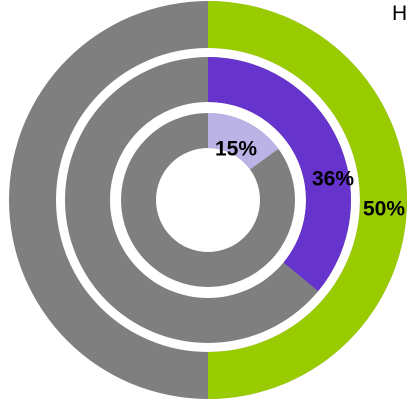  I want to click on ring-value-label-3: 15%, so click(236, 149).